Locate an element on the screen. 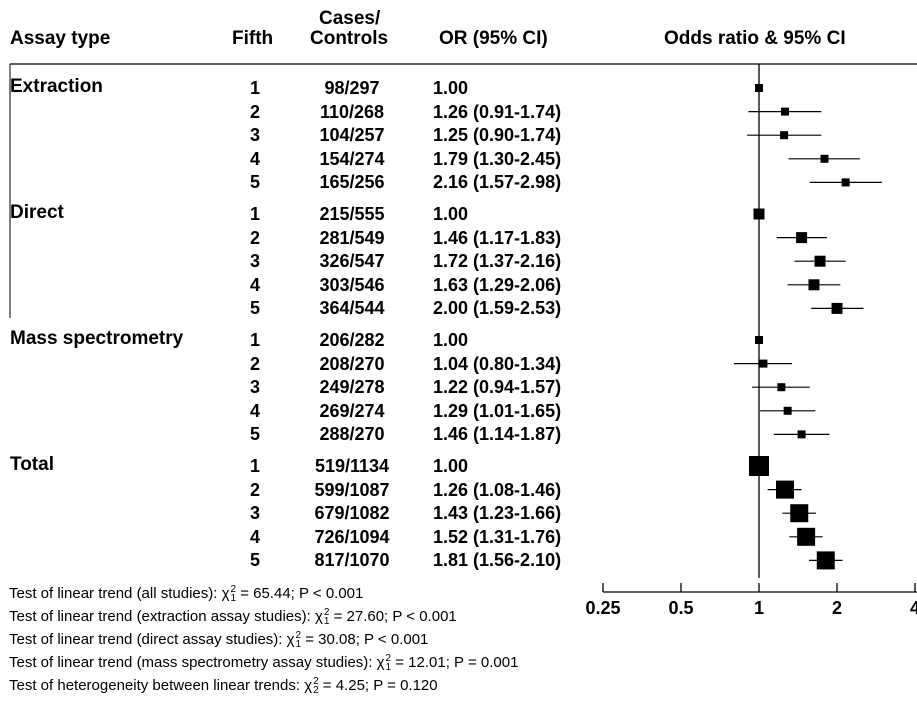  cases-controls-cell: 98/297 is located at coordinates (352, 88).